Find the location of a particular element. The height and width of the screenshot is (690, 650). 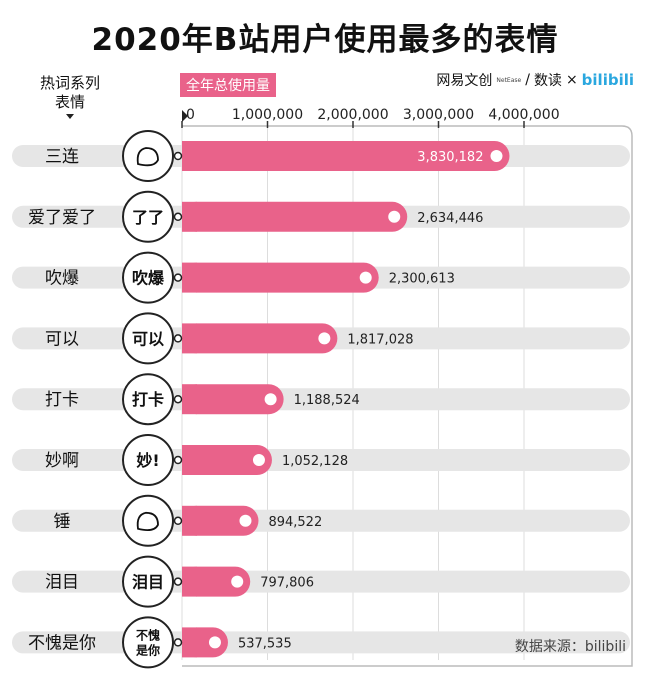

bar-row: 妙啊 妙! 1,052,128 is located at coordinates (321, 460).